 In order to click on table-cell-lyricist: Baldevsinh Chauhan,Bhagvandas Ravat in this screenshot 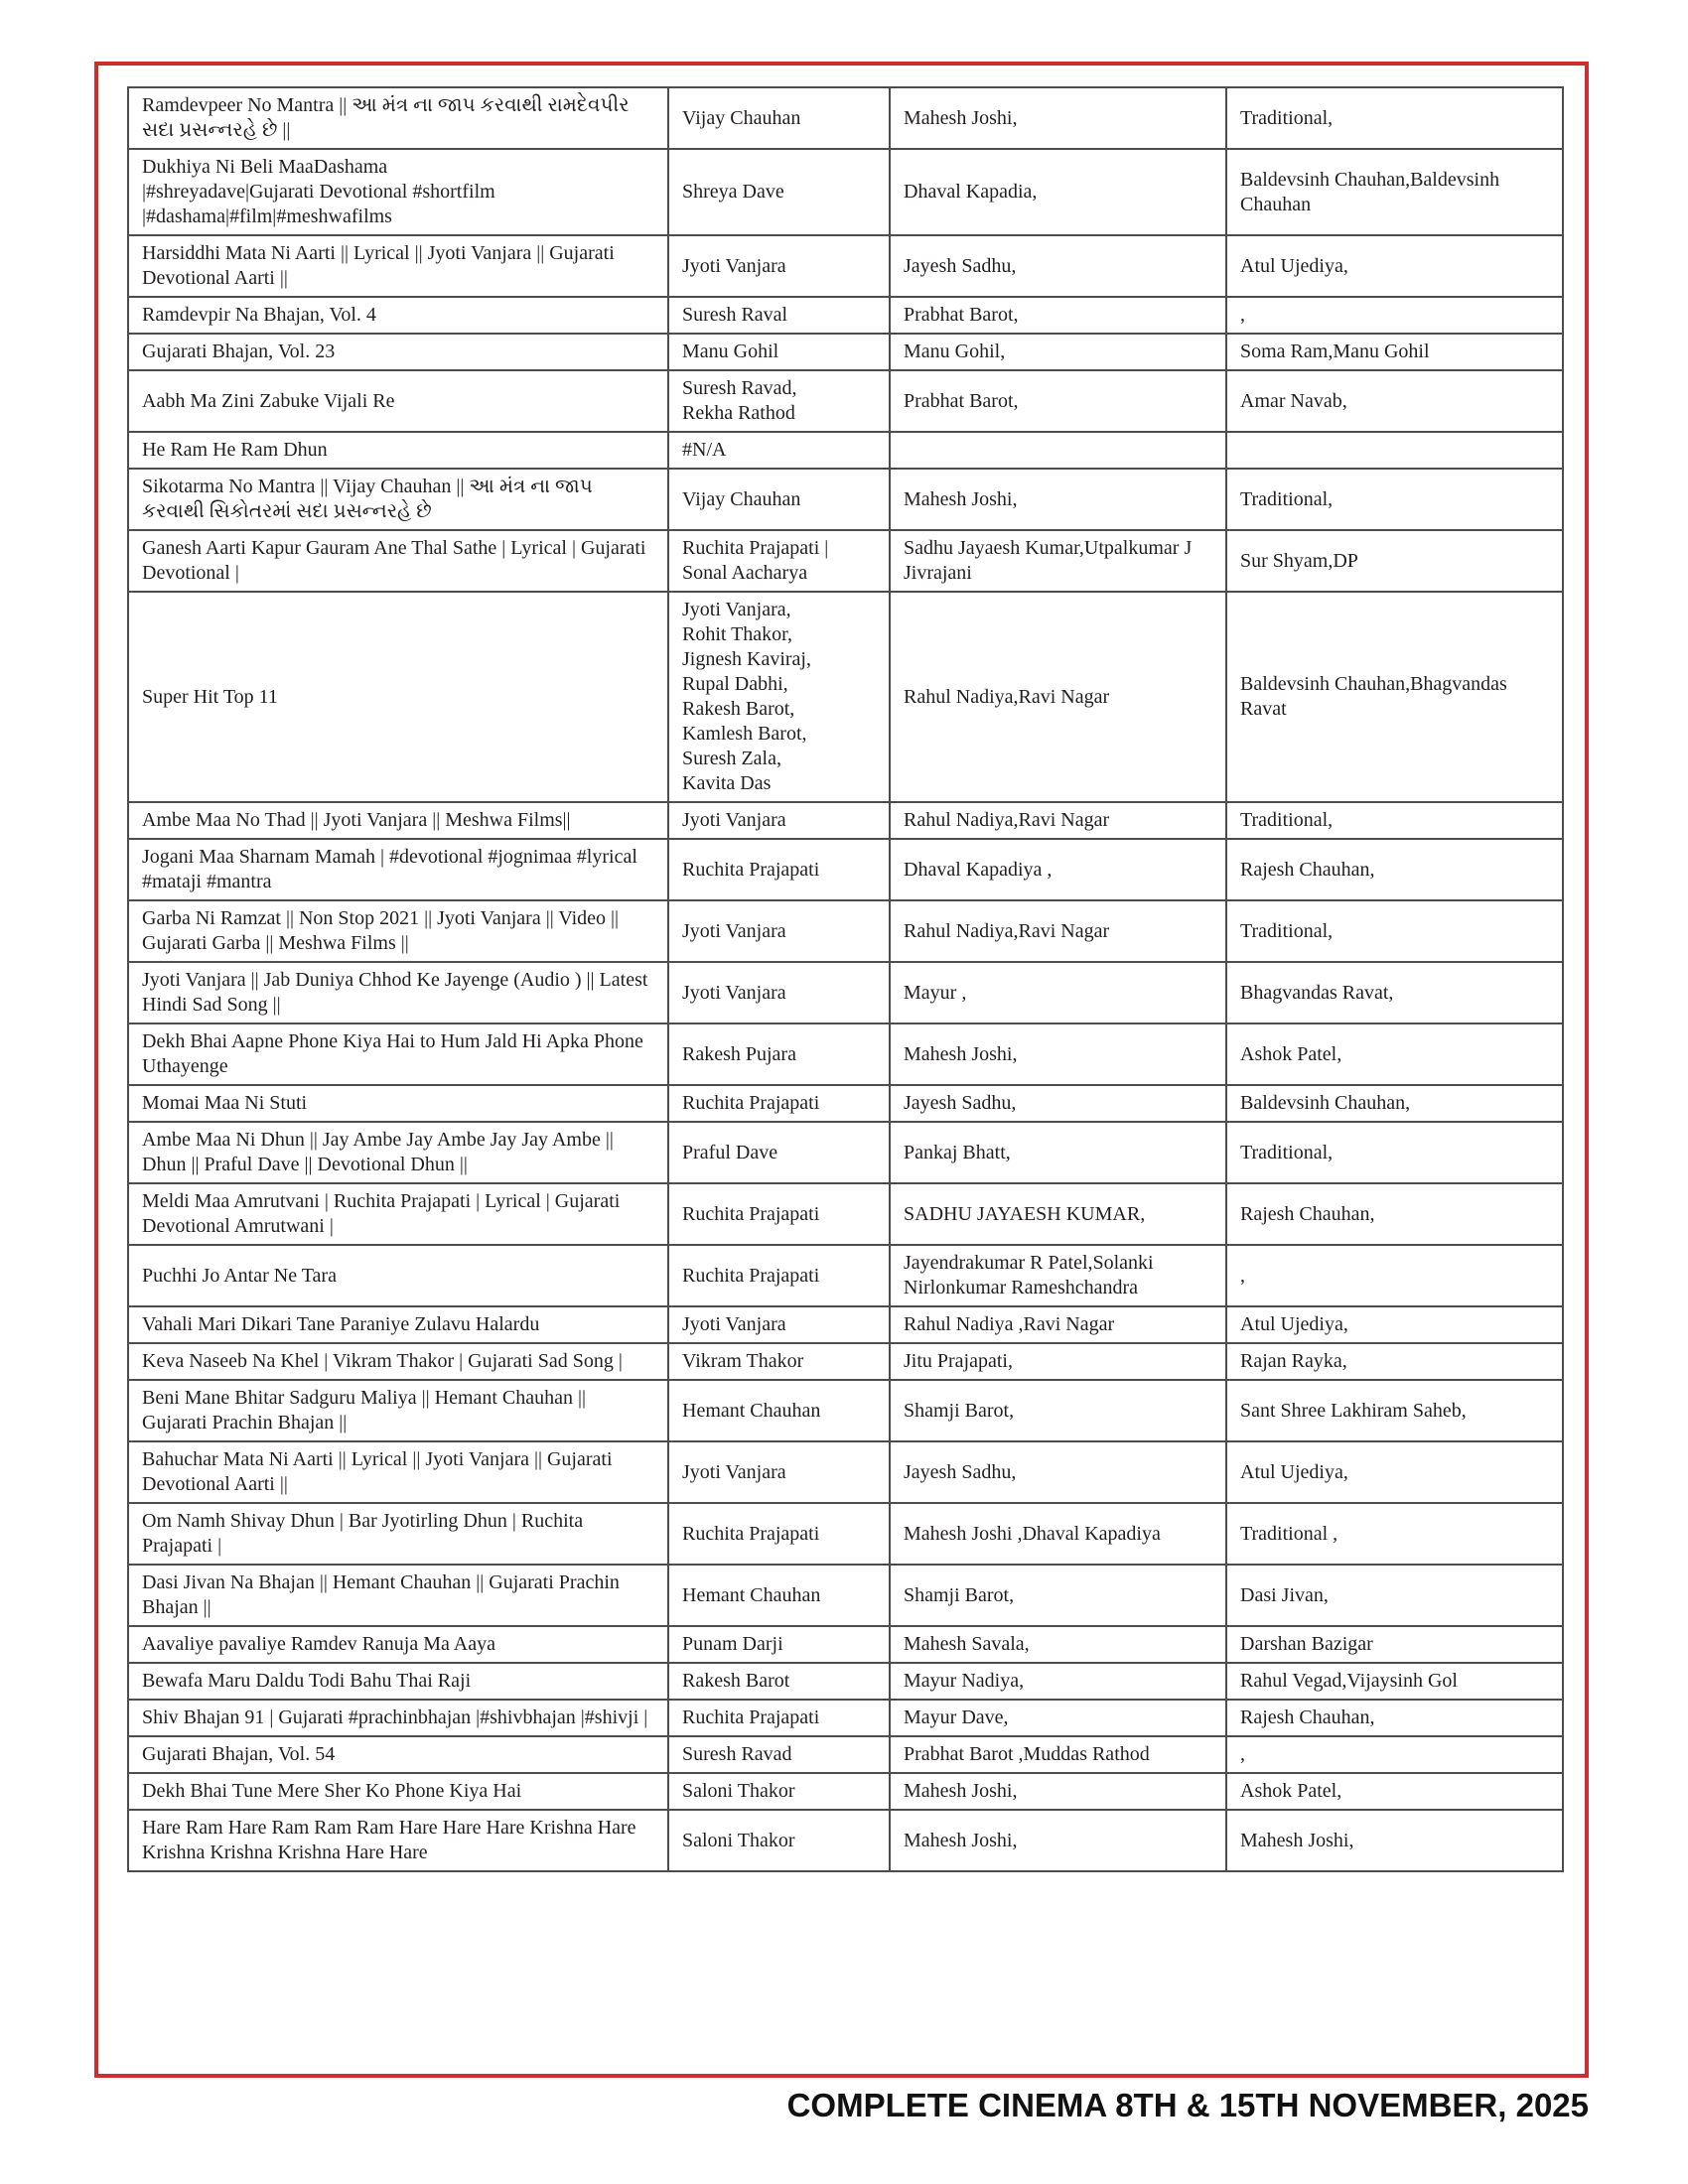, I will do `click(1394, 697)`.